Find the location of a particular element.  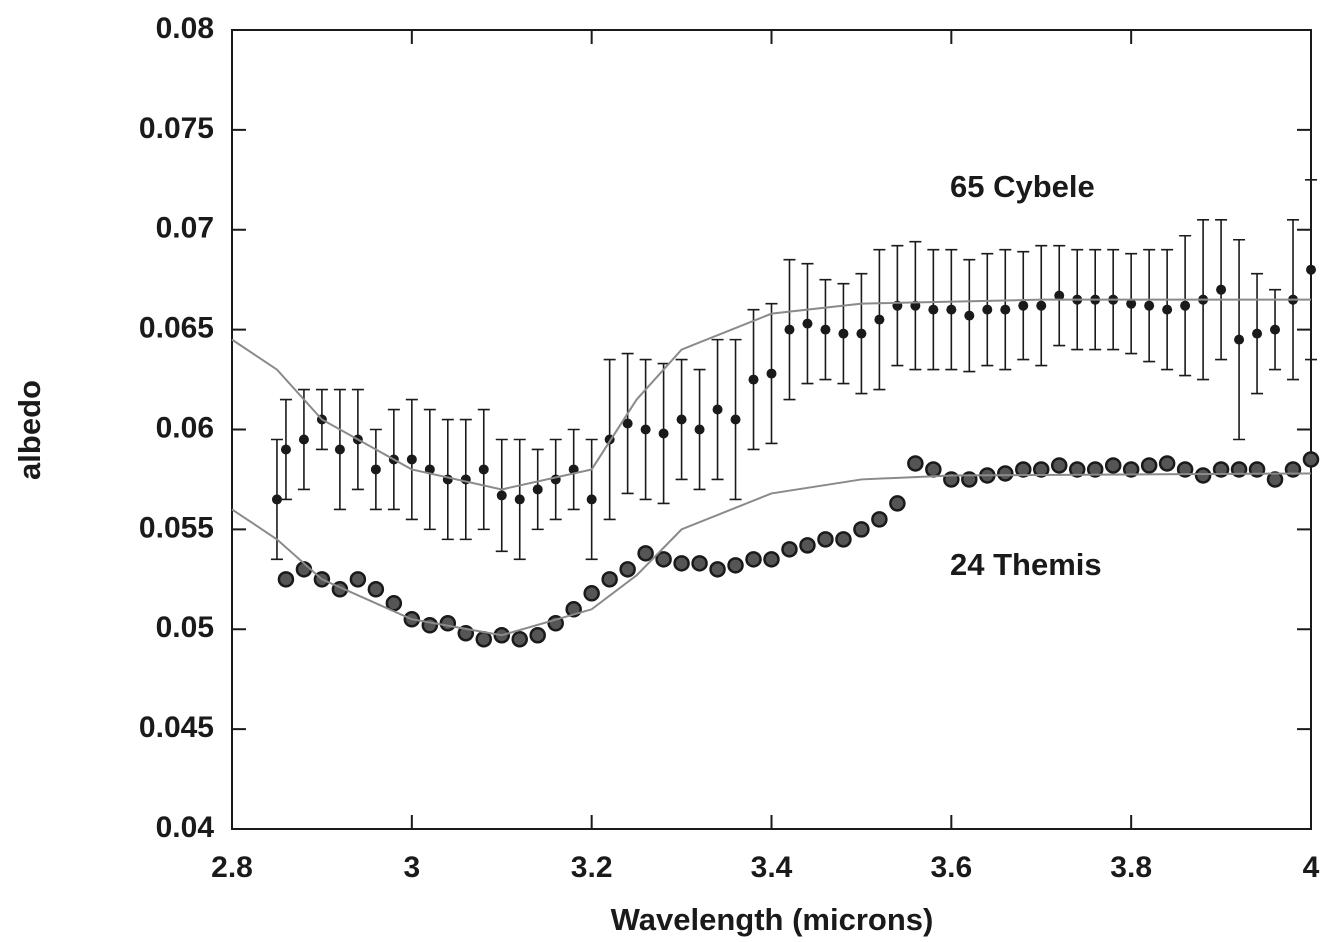

y-tick-label: 0.06 is located at coordinates (185, 427).